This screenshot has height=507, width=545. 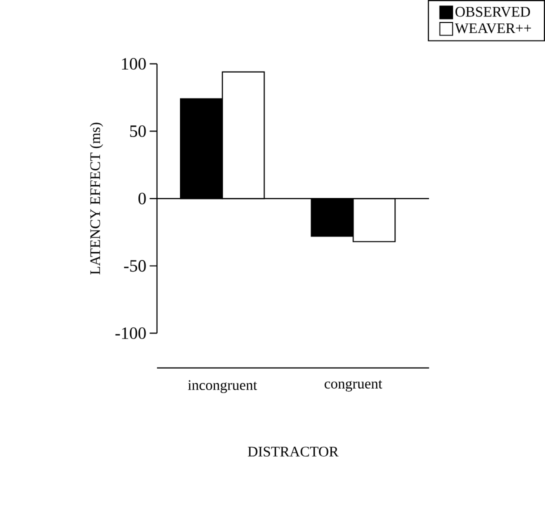 I want to click on y-tick-label: -100, so click(x=130, y=333).